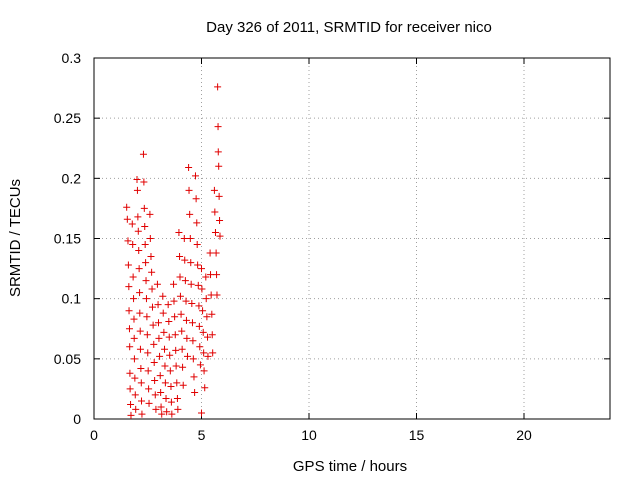 This screenshot has height=480, width=640. Describe the element at coordinates (72, 58) in the screenshot. I see `y-tick-label: 0.3` at that location.